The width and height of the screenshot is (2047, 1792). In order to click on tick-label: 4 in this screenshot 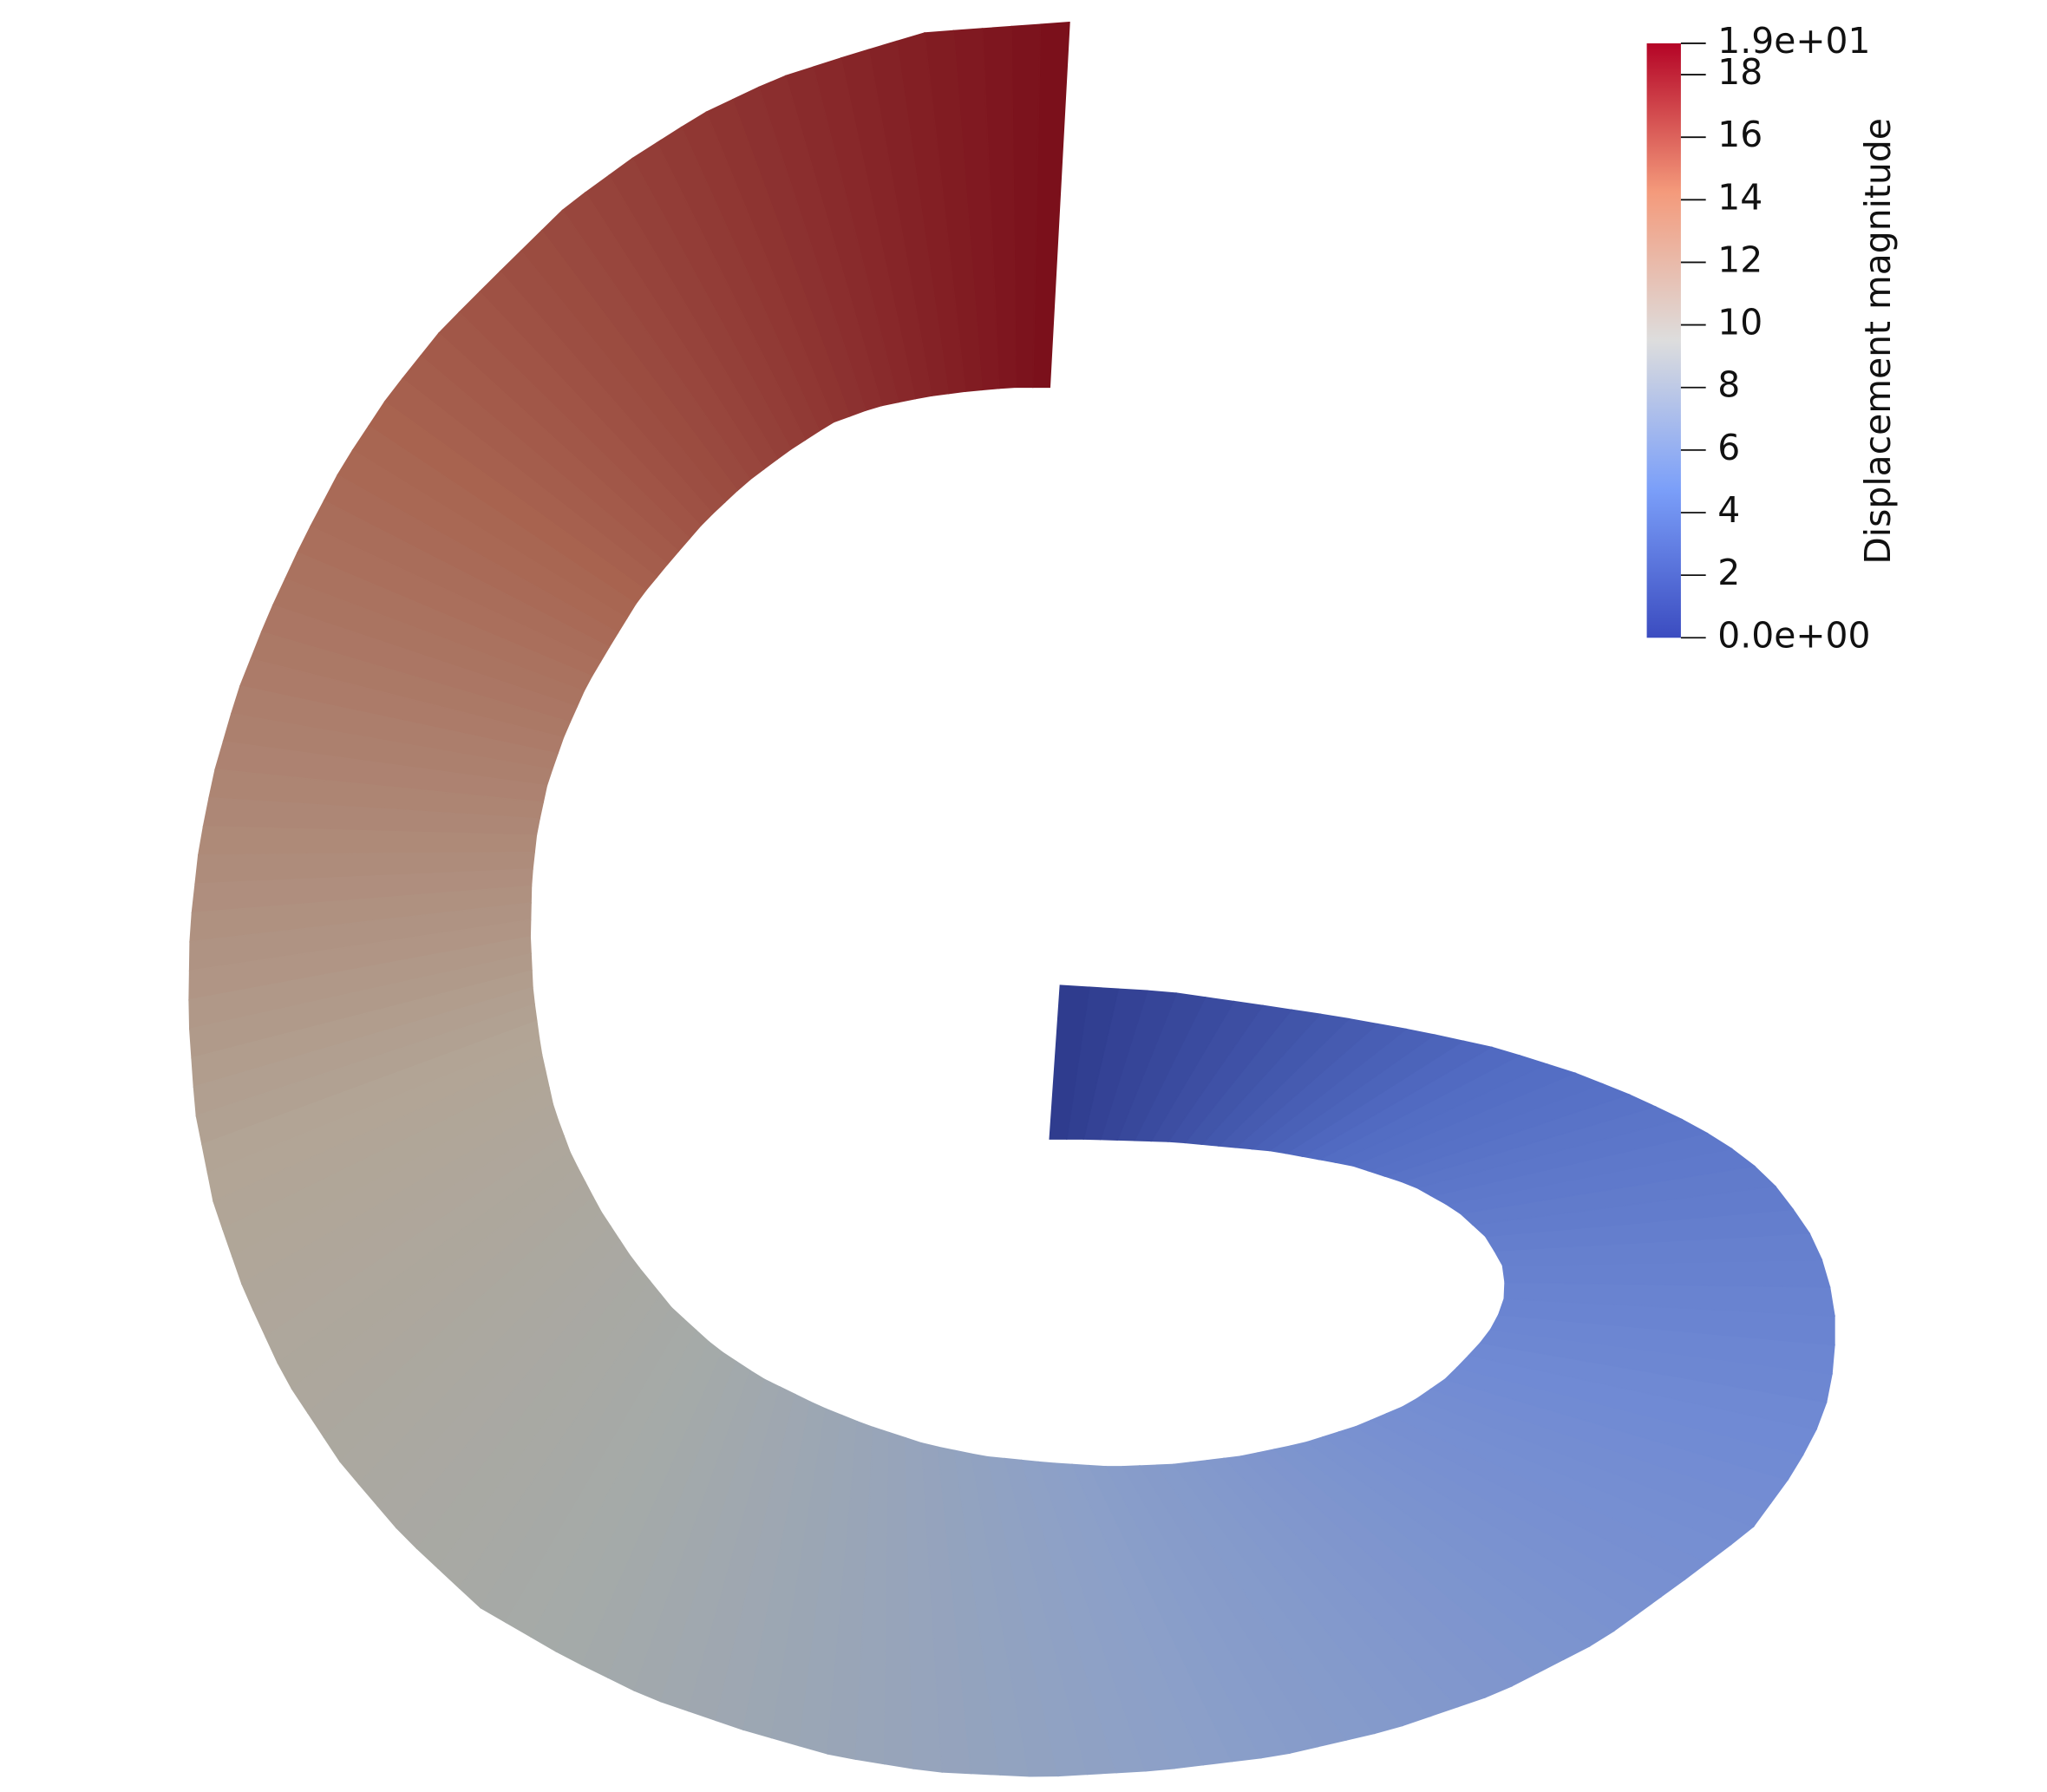, I will do `click(1728, 510)`.